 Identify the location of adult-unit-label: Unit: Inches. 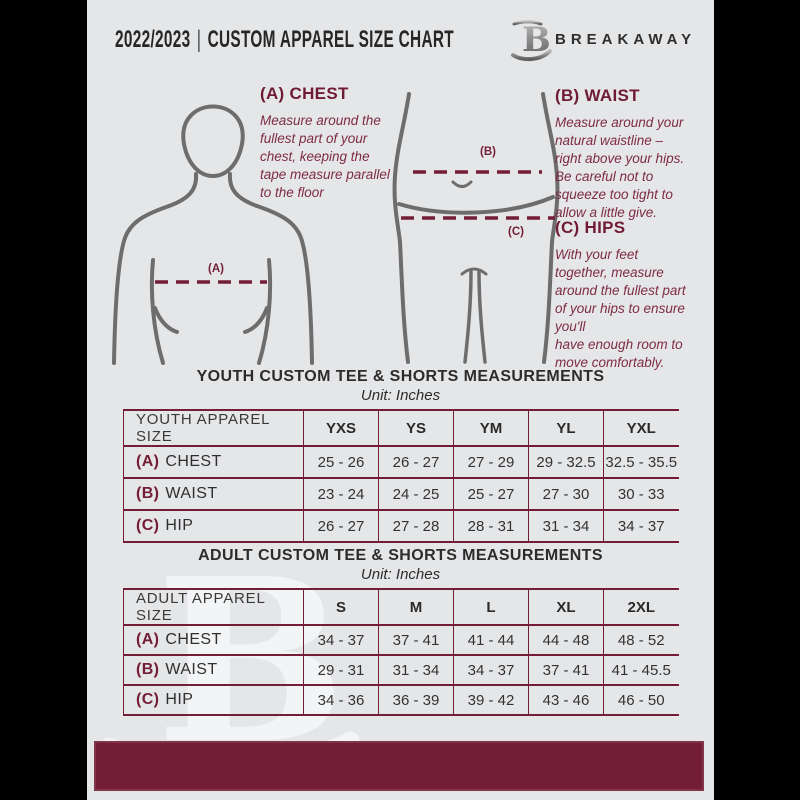
(400, 574).